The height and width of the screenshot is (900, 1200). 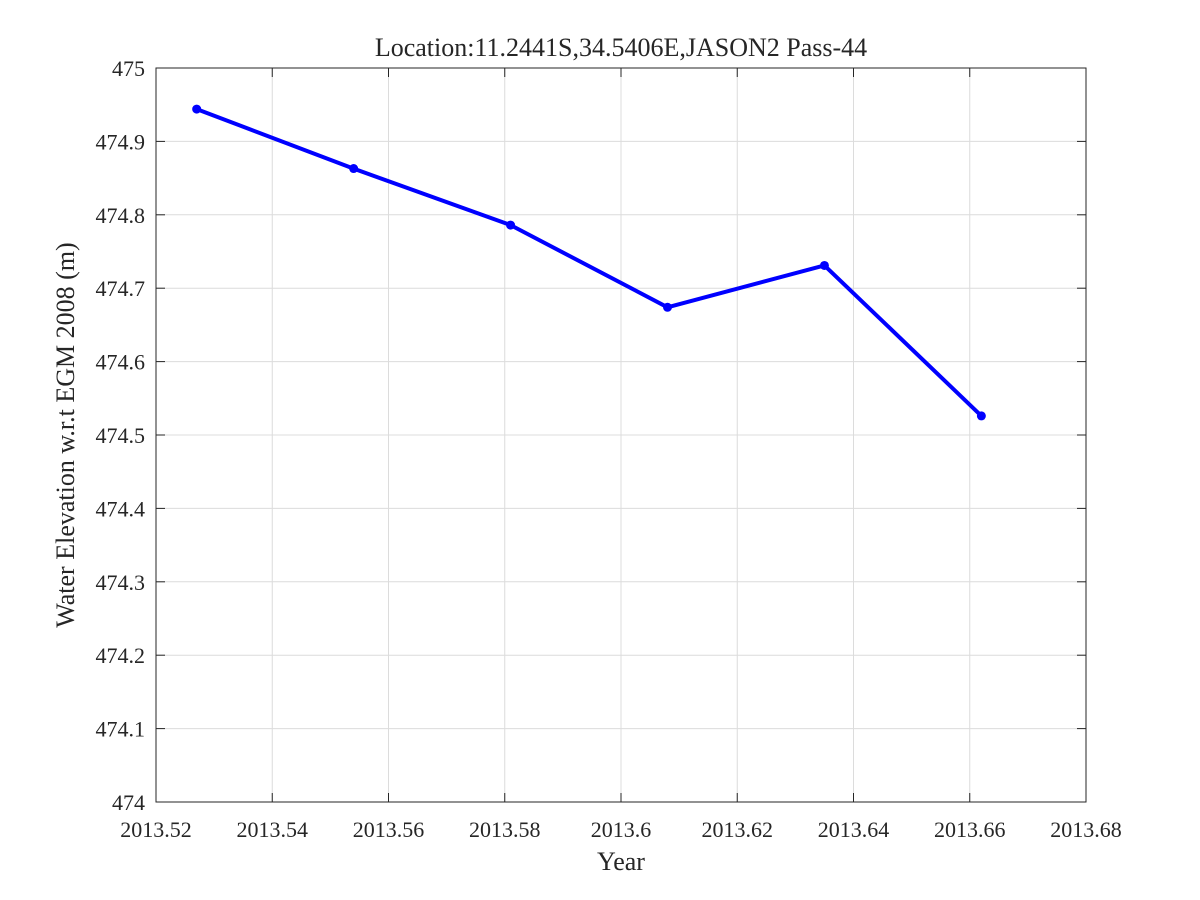 I want to click on y-tick-label: 474.4, so click(x=121, y=508).